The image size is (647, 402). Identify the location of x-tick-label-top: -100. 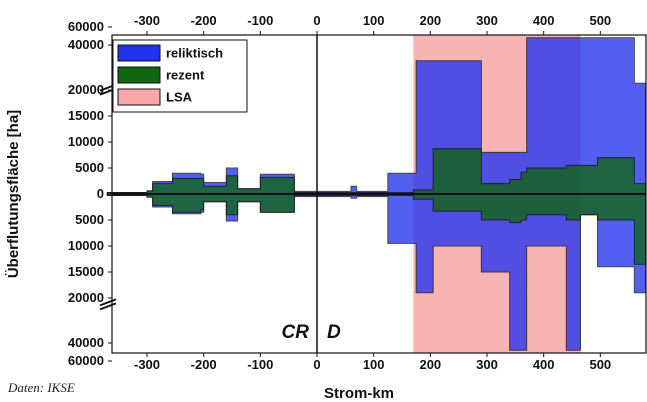
(260, 20).